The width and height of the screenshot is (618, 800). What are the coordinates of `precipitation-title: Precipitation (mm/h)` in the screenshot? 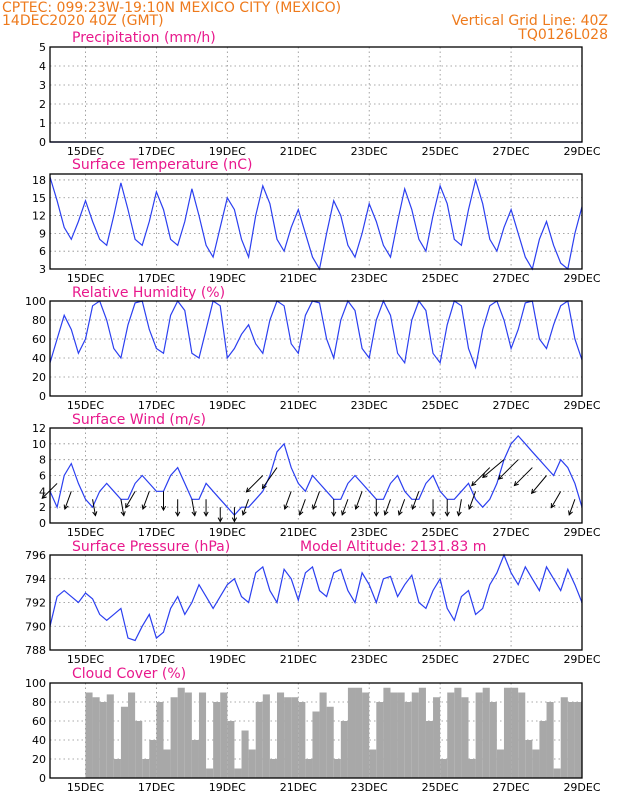 It's located at (144, 38).